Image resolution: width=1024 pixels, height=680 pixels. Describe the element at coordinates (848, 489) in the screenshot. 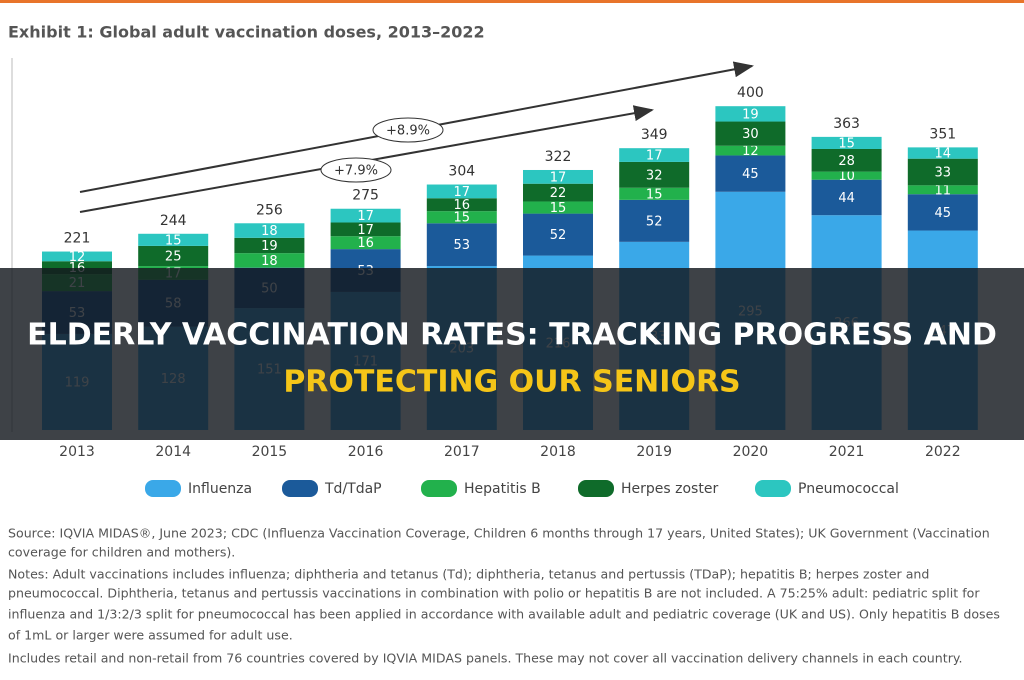

I see `legend-label: Pneumococcal` at that location.